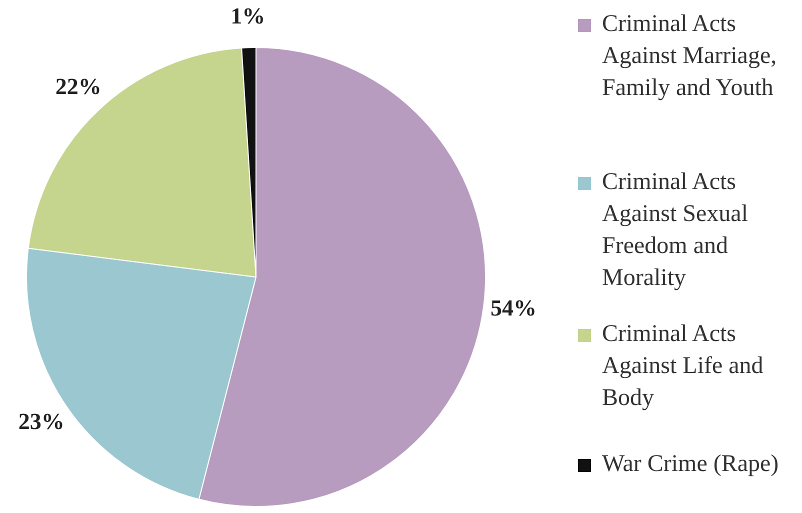 Image resolution: width=802 pixels, height=513 pixels. I want to click on data-label: 22%, so click(78, 86).